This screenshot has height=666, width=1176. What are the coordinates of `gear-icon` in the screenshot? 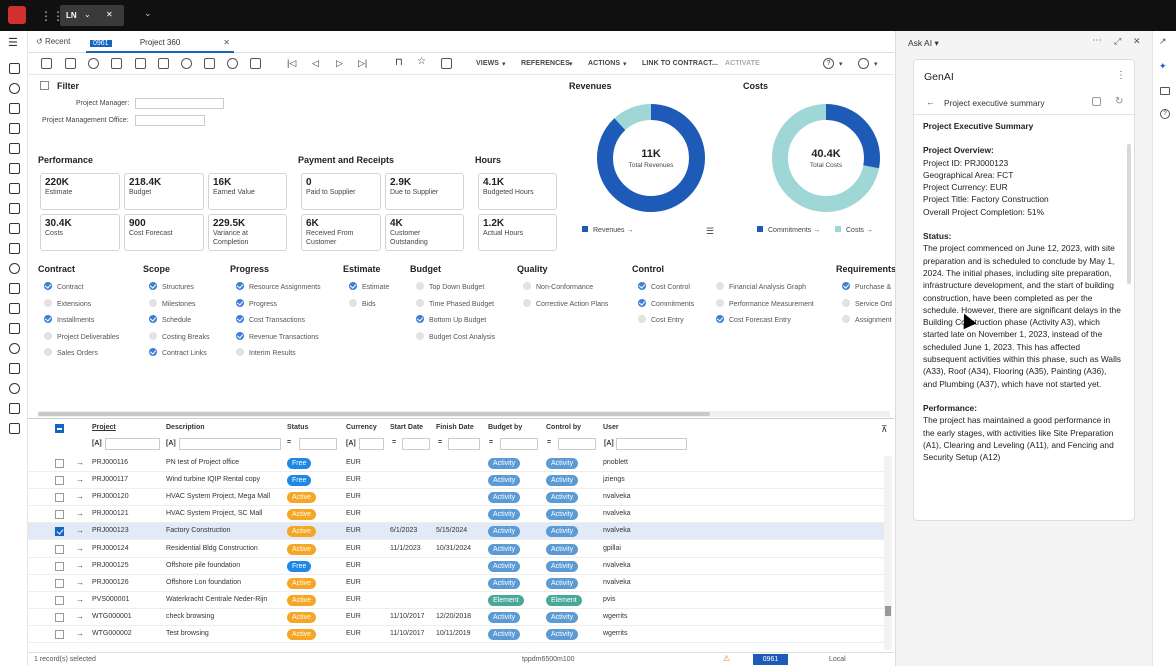 It's located at (863, 63).